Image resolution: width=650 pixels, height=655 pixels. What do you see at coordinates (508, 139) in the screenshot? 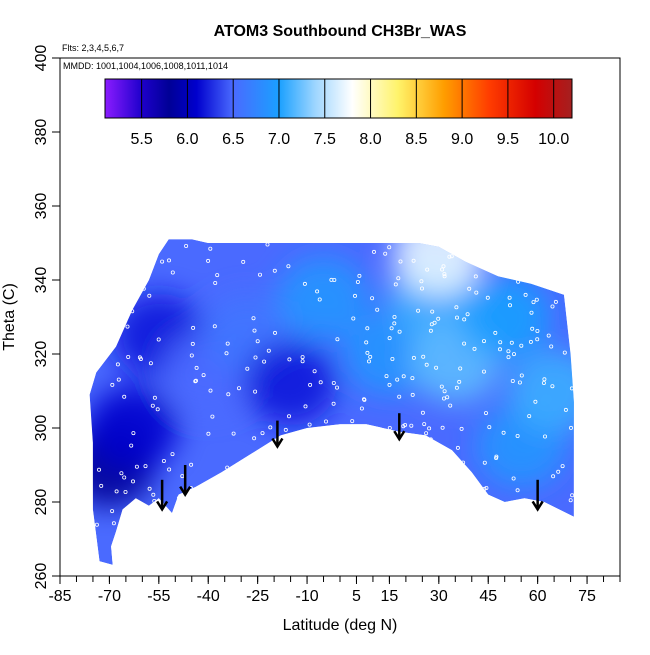
I see `colorbar-tick-label: 9.5` at bounding box center [508, 139].